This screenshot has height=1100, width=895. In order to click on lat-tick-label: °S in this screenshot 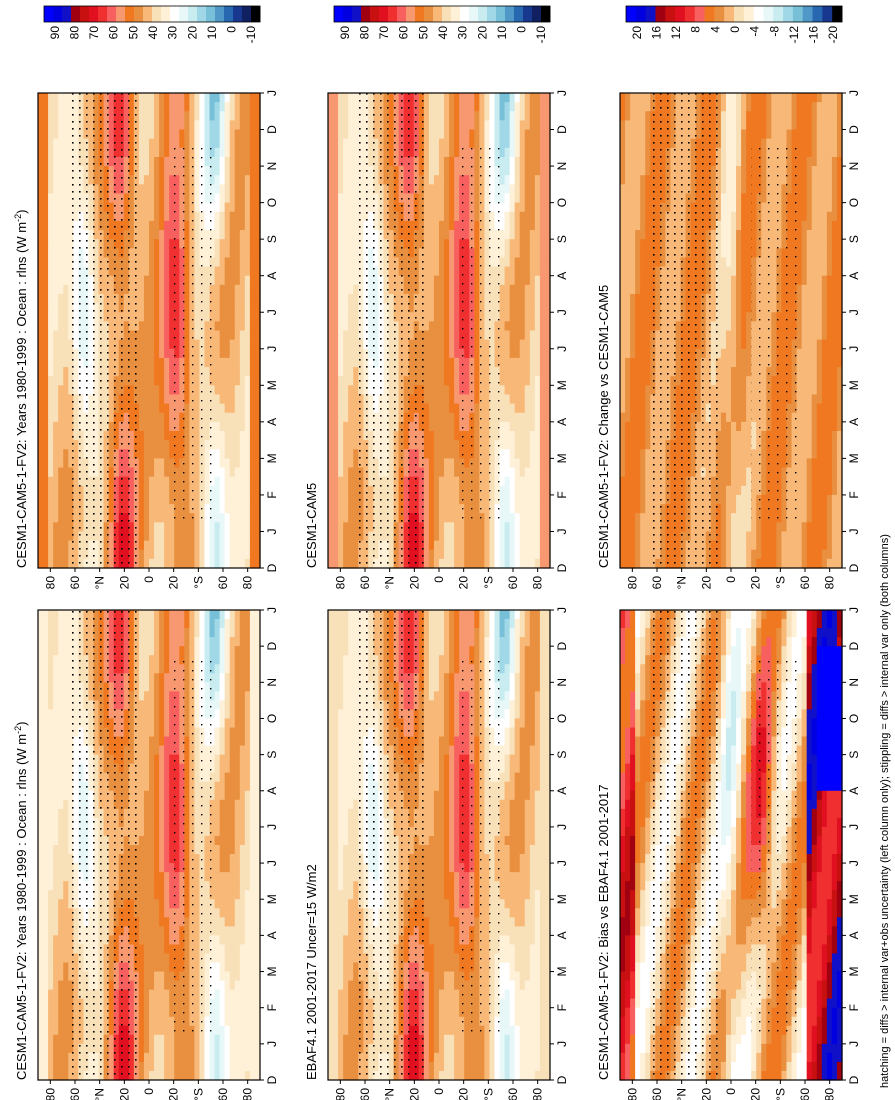, I will do `click(198, 1094)`.